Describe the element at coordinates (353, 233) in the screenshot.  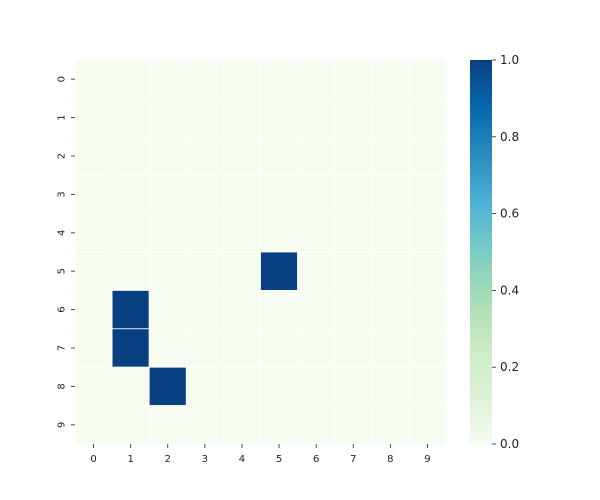
I see `heatmap-cell-r4-c7` at that location.